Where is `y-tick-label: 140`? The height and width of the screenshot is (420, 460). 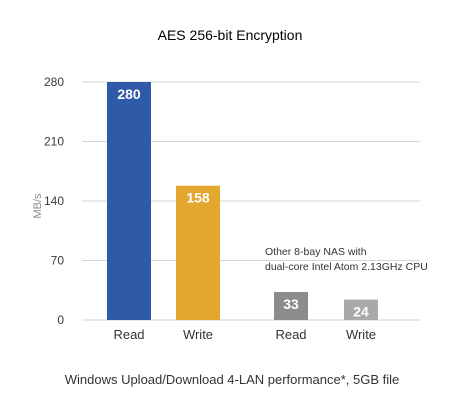
y-tick-label: 140 is located at coordinates (54, 201).